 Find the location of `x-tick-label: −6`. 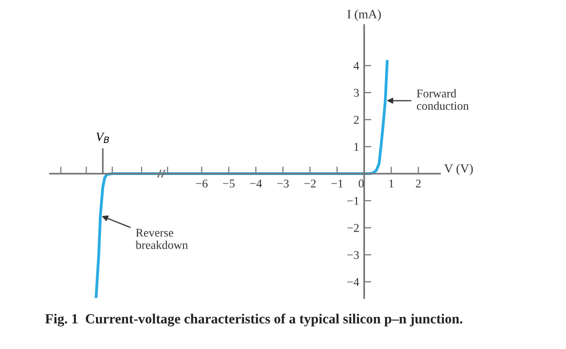

x-tick-label: −6 is located at coordinates (202, 184).